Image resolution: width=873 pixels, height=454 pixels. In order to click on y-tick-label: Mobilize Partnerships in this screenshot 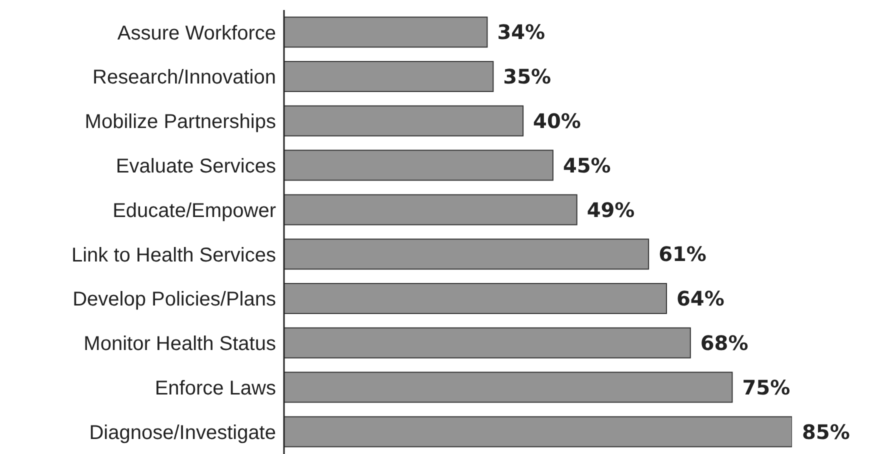, I will do `click(180, 122)`.